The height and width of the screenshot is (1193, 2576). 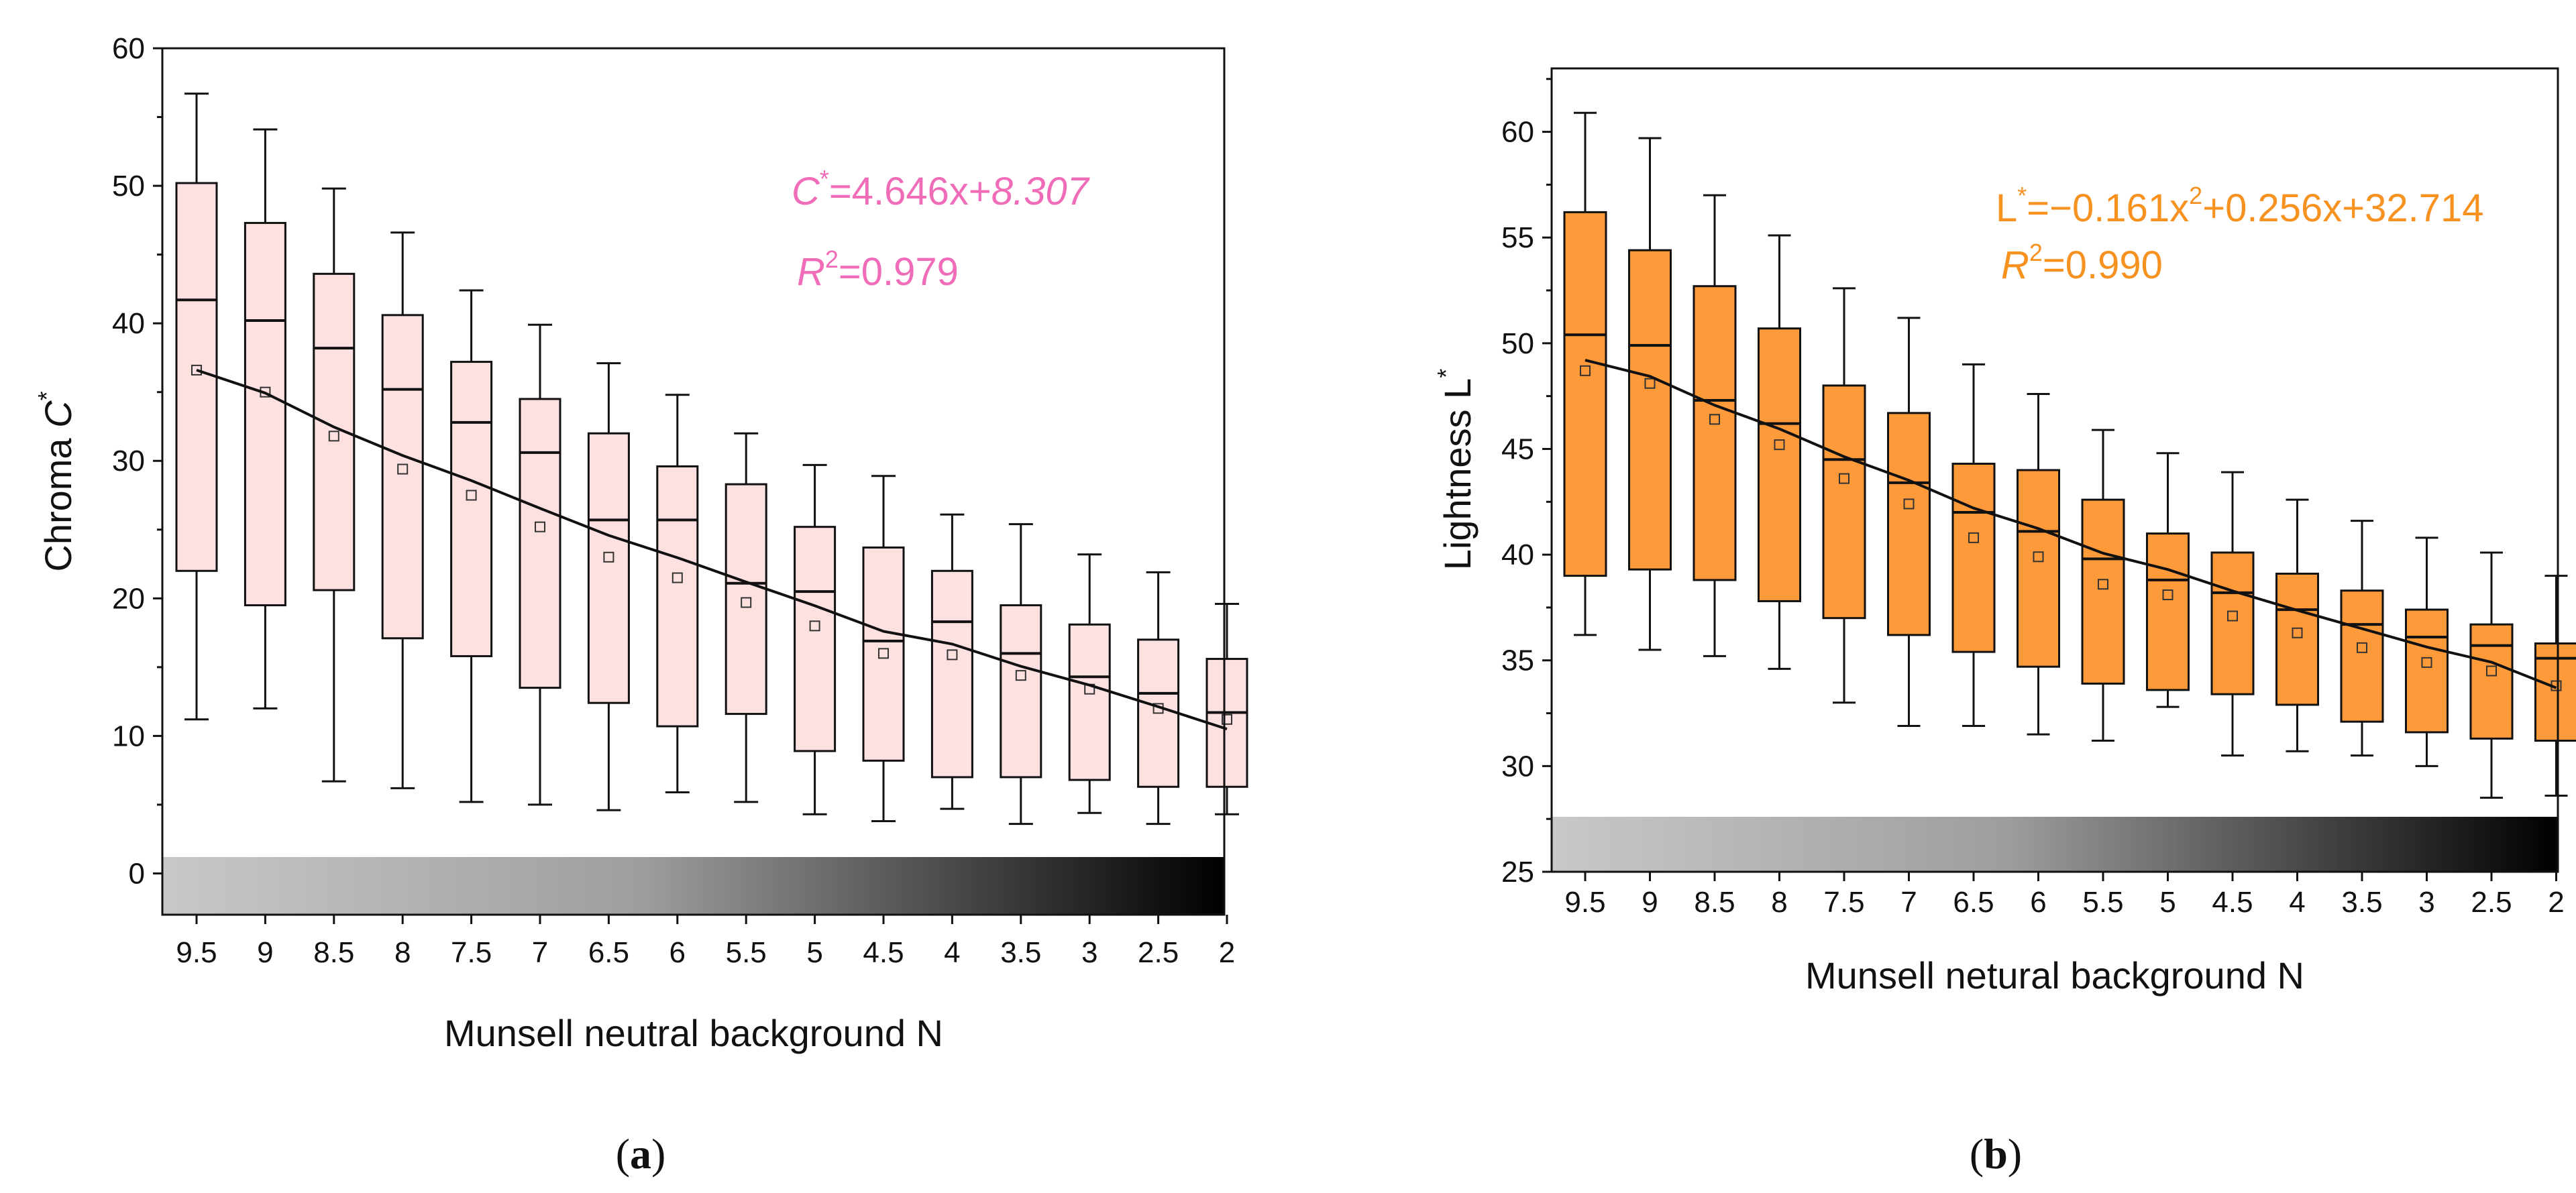 I want to click on x-tick-label: 5, so click(x=2167, y=902).